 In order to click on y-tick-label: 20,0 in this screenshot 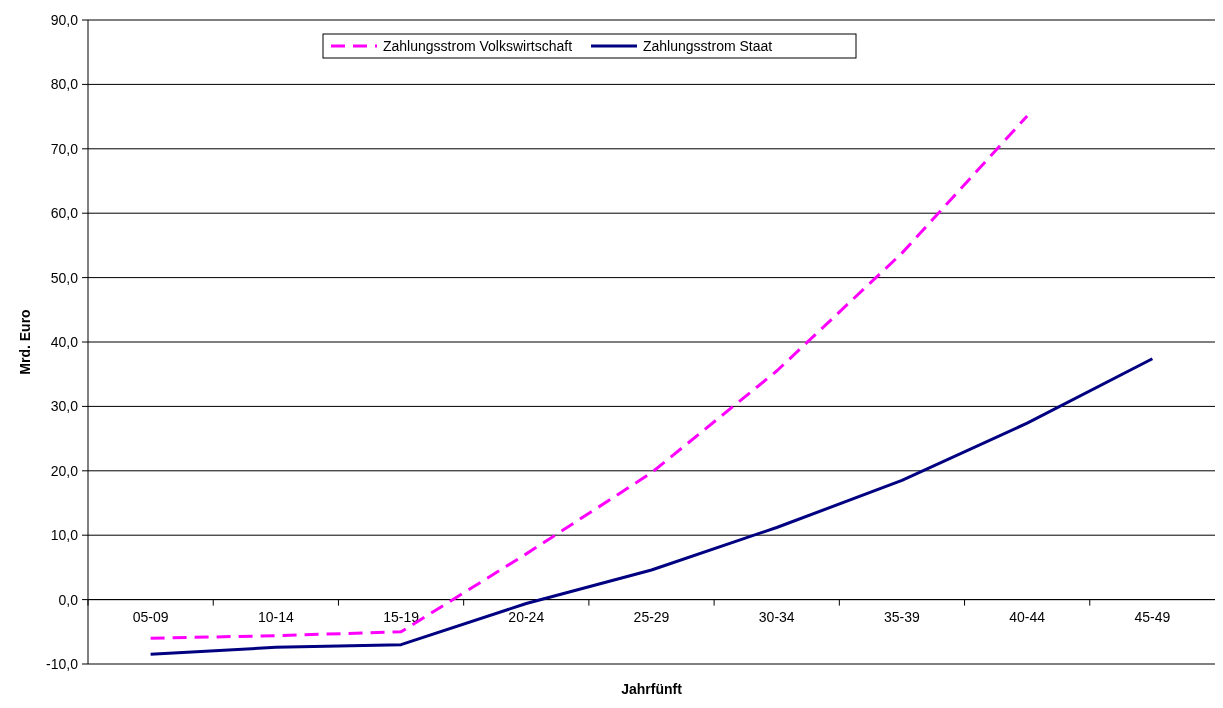, I will do `click(64, 470)`.